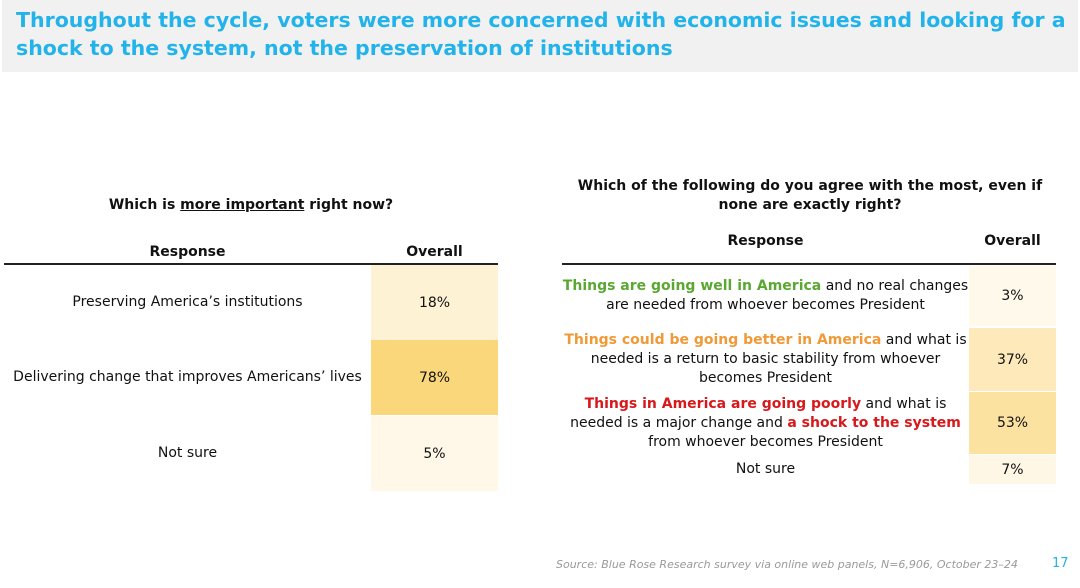  I want to click on left-row-3-response: Not sure, so click(187, 453).